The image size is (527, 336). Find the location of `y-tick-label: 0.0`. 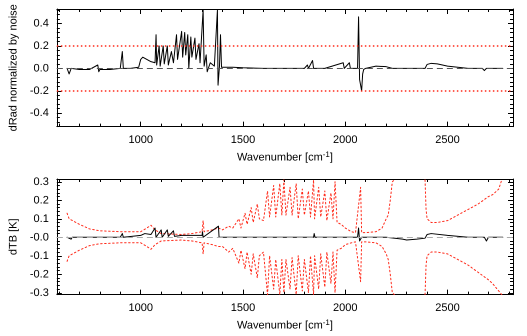

y-tick-label: 0.0 is located at coordinates (41, 68).